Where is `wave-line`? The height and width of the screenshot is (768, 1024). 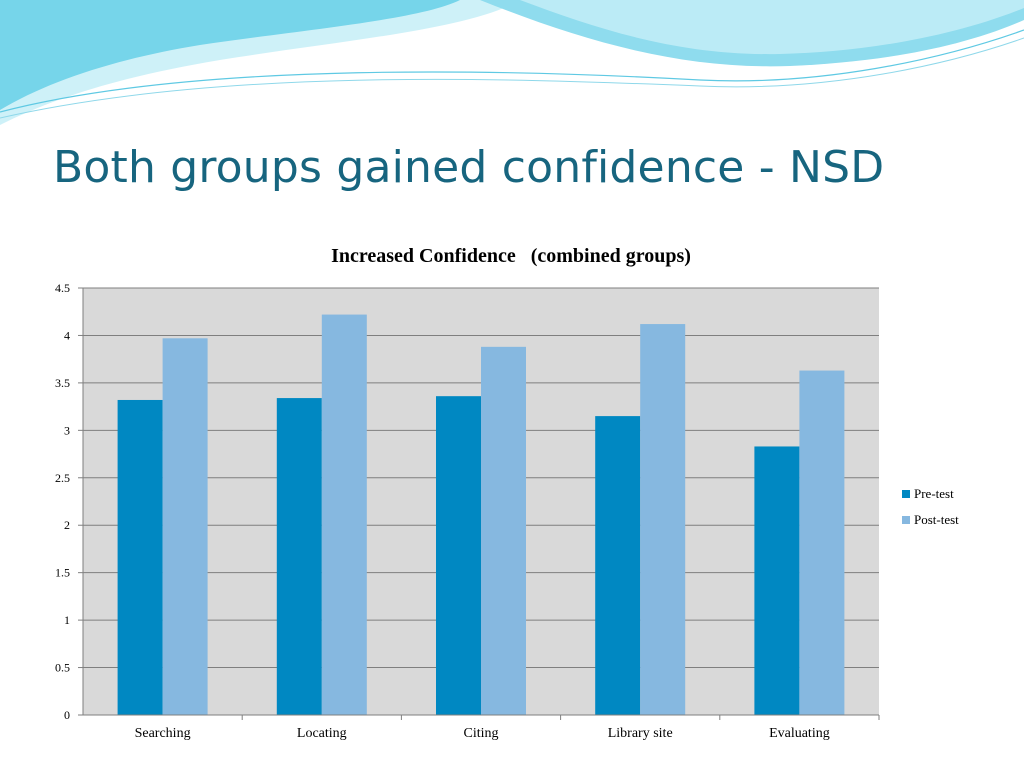
wave-line is located at coordinates (512, 71).